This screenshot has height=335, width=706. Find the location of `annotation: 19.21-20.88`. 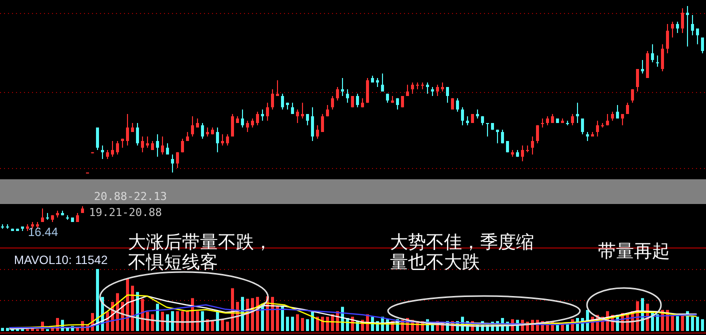

annotation: 19.21-20.88 is located at coordinates (125, 212).